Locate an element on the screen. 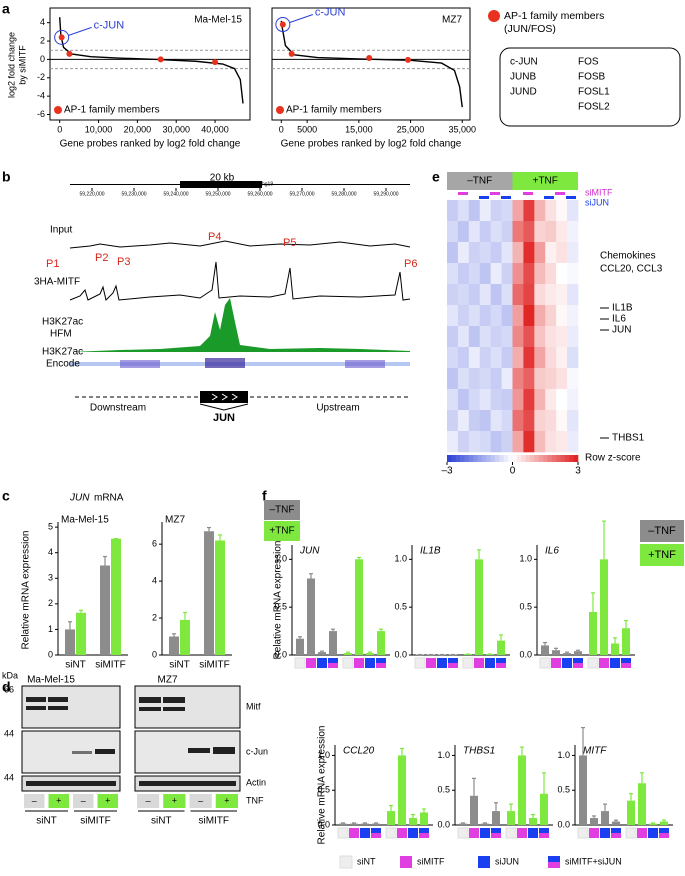 The image size is (685, 876). gene-box is located at coordinates (590, 87).